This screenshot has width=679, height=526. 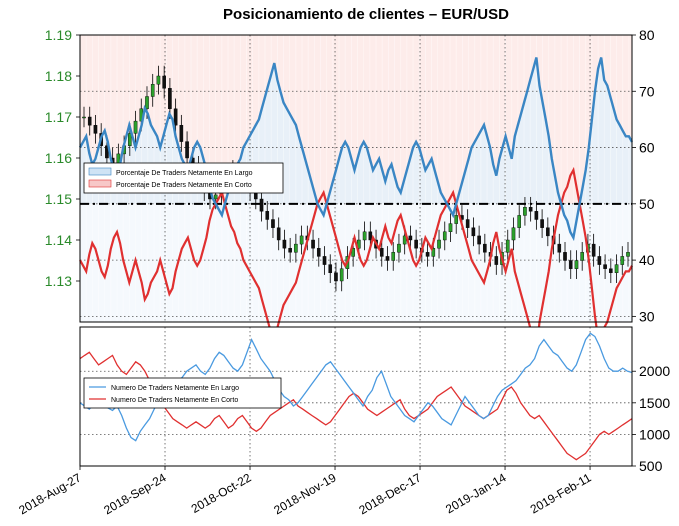 What do you see at coordinates (58, 35) in the screenshot?
I see `left-tick-label: 1.19` at bounding box center [58, 35].